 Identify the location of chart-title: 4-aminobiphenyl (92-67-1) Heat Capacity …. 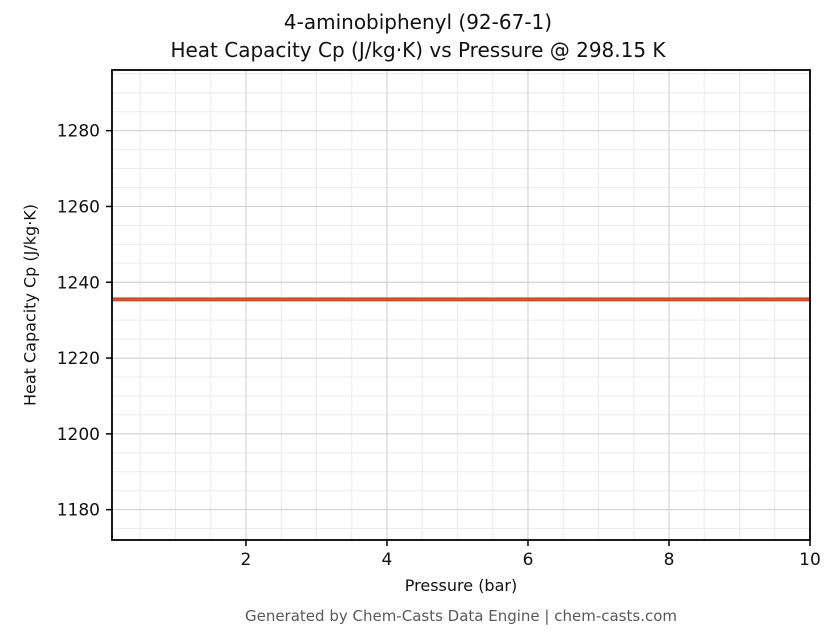
(418, 36).